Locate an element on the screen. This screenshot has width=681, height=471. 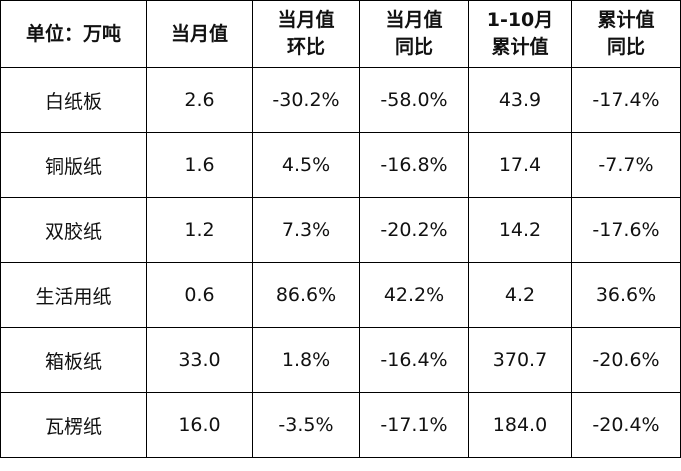
table-cell: -16.8% is located at coordinates (414, 165).